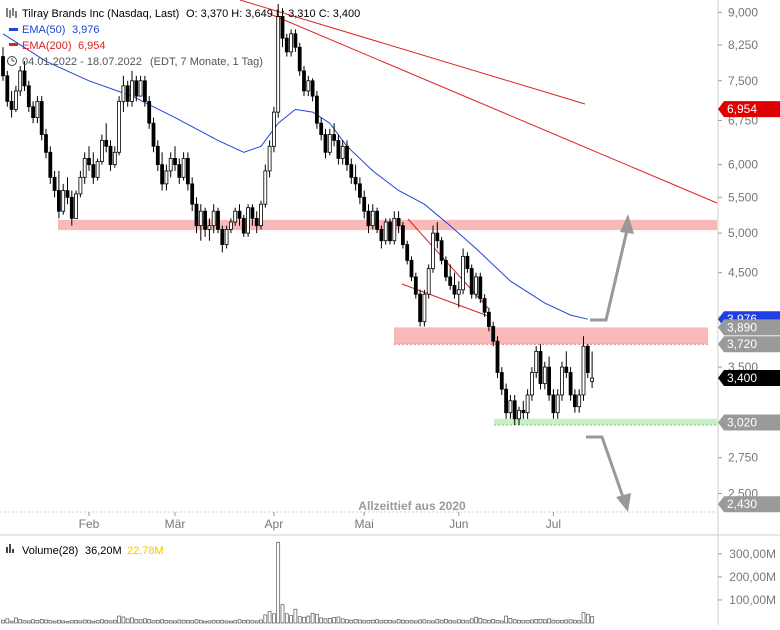  Describe the element at coordinates (743, 197) in the screenshot. I see `price-tick-label: 5,500` at that location.